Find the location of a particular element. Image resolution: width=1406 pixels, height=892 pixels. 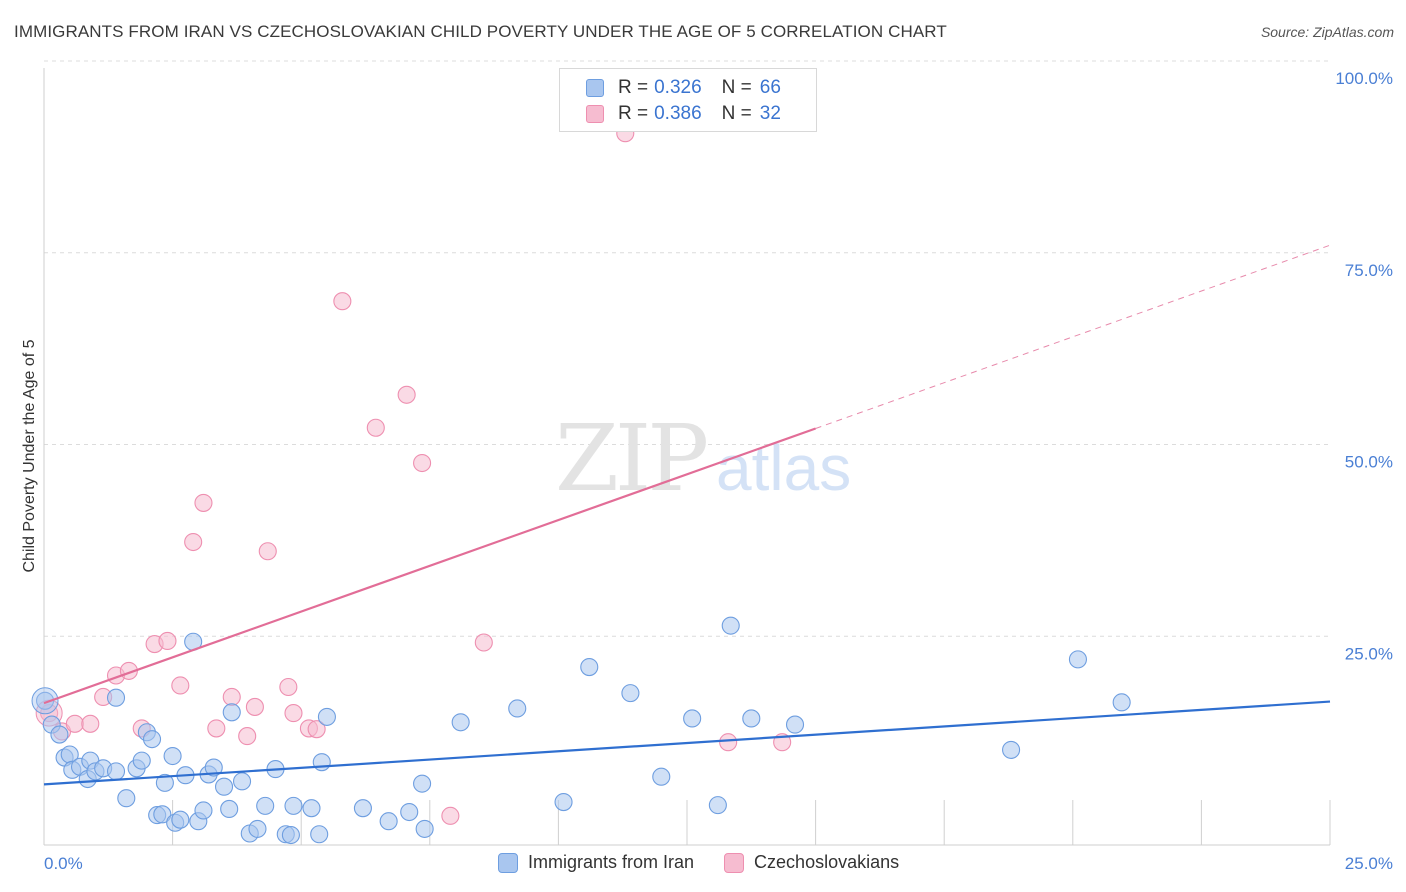

legend-n-value: 66 is located at coordinates (770, 87).